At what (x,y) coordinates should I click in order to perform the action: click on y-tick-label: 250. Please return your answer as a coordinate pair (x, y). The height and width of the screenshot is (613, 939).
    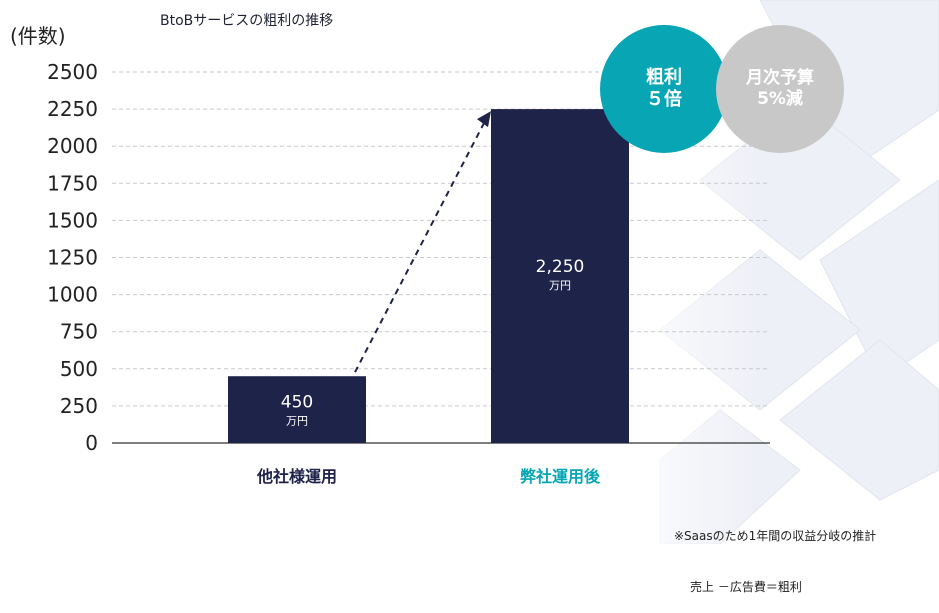
    Looking at the image, I should click on (79, 406).